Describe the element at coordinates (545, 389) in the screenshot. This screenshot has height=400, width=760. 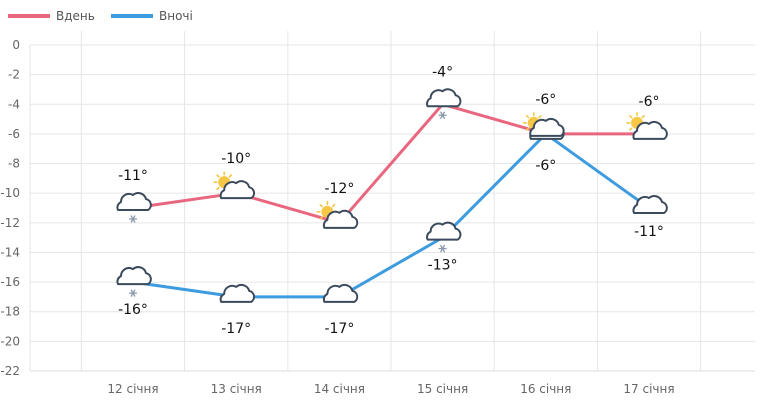
I see `x-tick-label: 16 січня` at that location.